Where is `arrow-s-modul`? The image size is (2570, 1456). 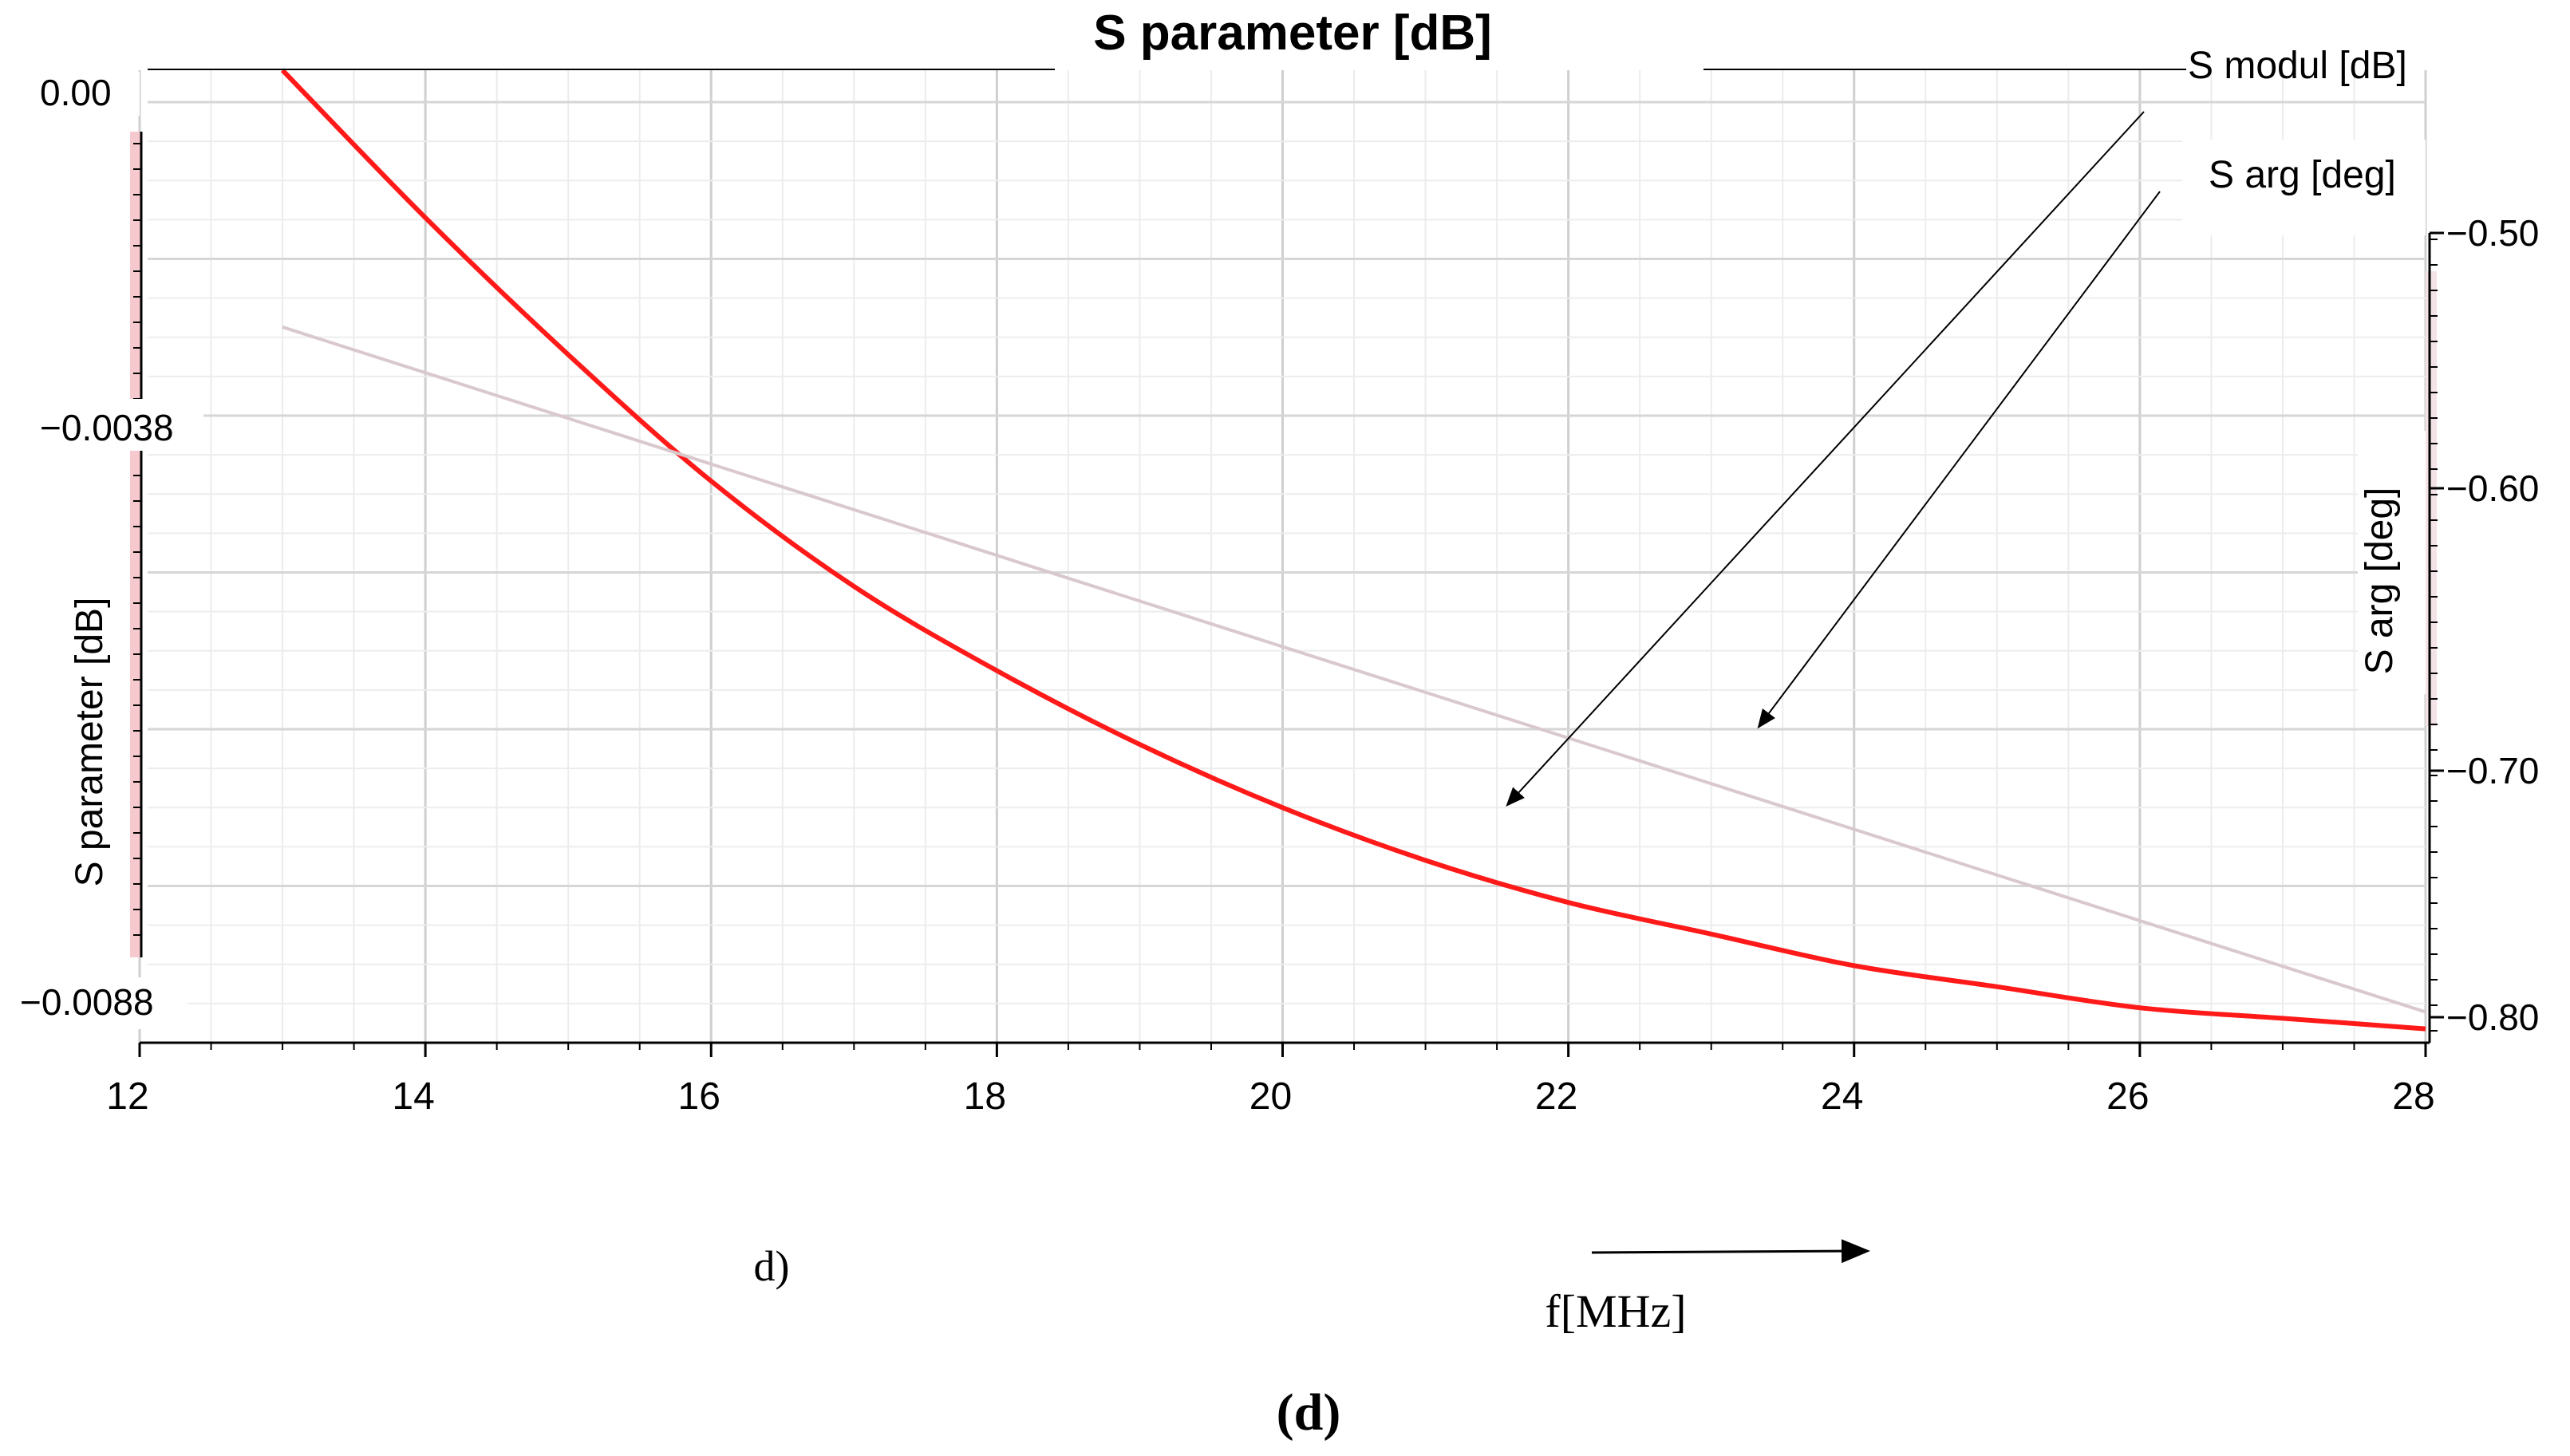
arrow-s-modul is located at coordinates (1825, 459).